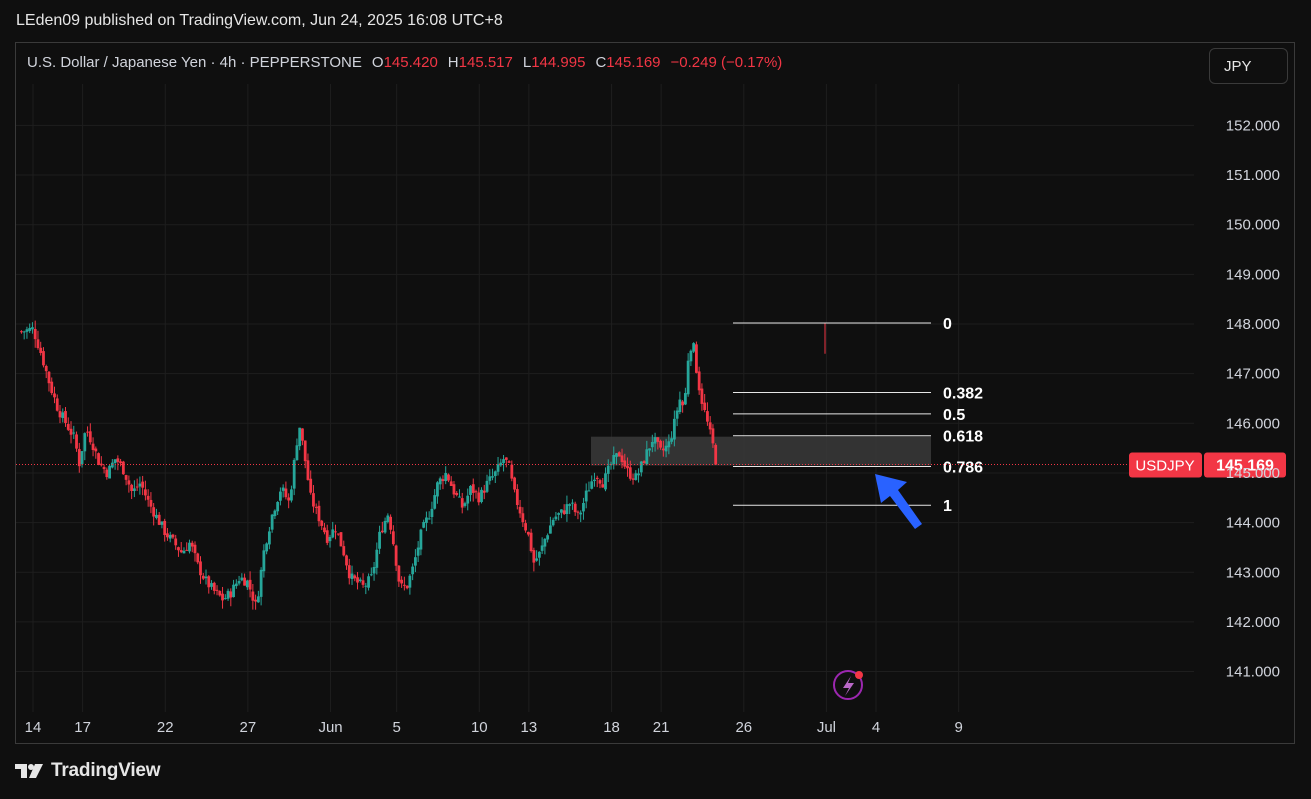  I want to click on tradingview-logo-icon, so click(29, 771).